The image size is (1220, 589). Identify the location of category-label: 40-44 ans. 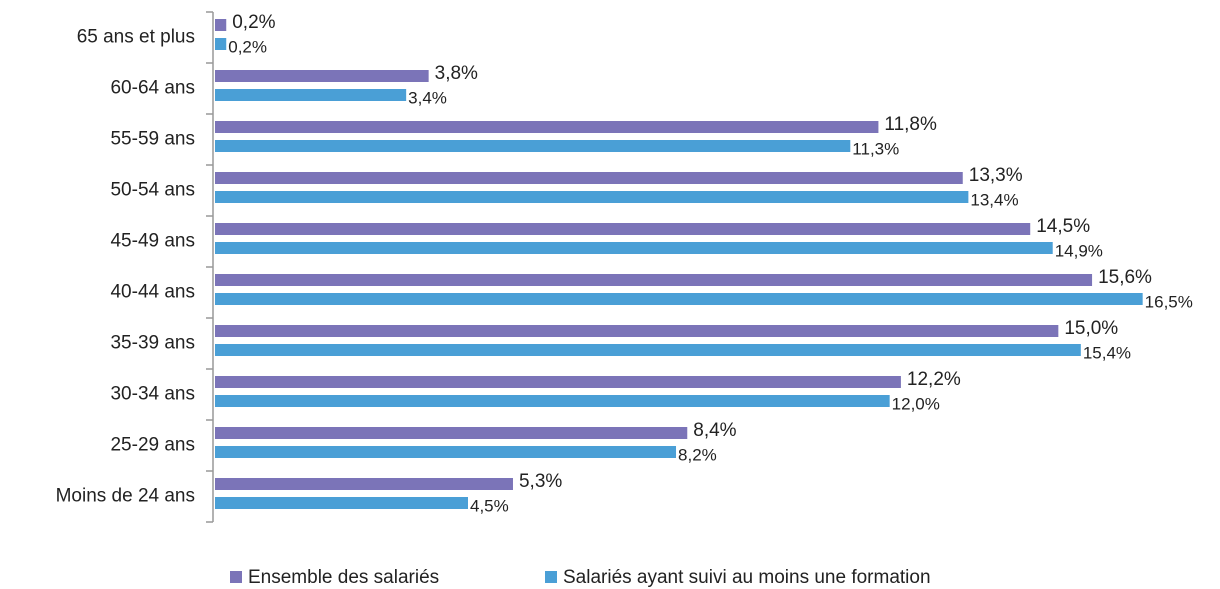
(152, 292).